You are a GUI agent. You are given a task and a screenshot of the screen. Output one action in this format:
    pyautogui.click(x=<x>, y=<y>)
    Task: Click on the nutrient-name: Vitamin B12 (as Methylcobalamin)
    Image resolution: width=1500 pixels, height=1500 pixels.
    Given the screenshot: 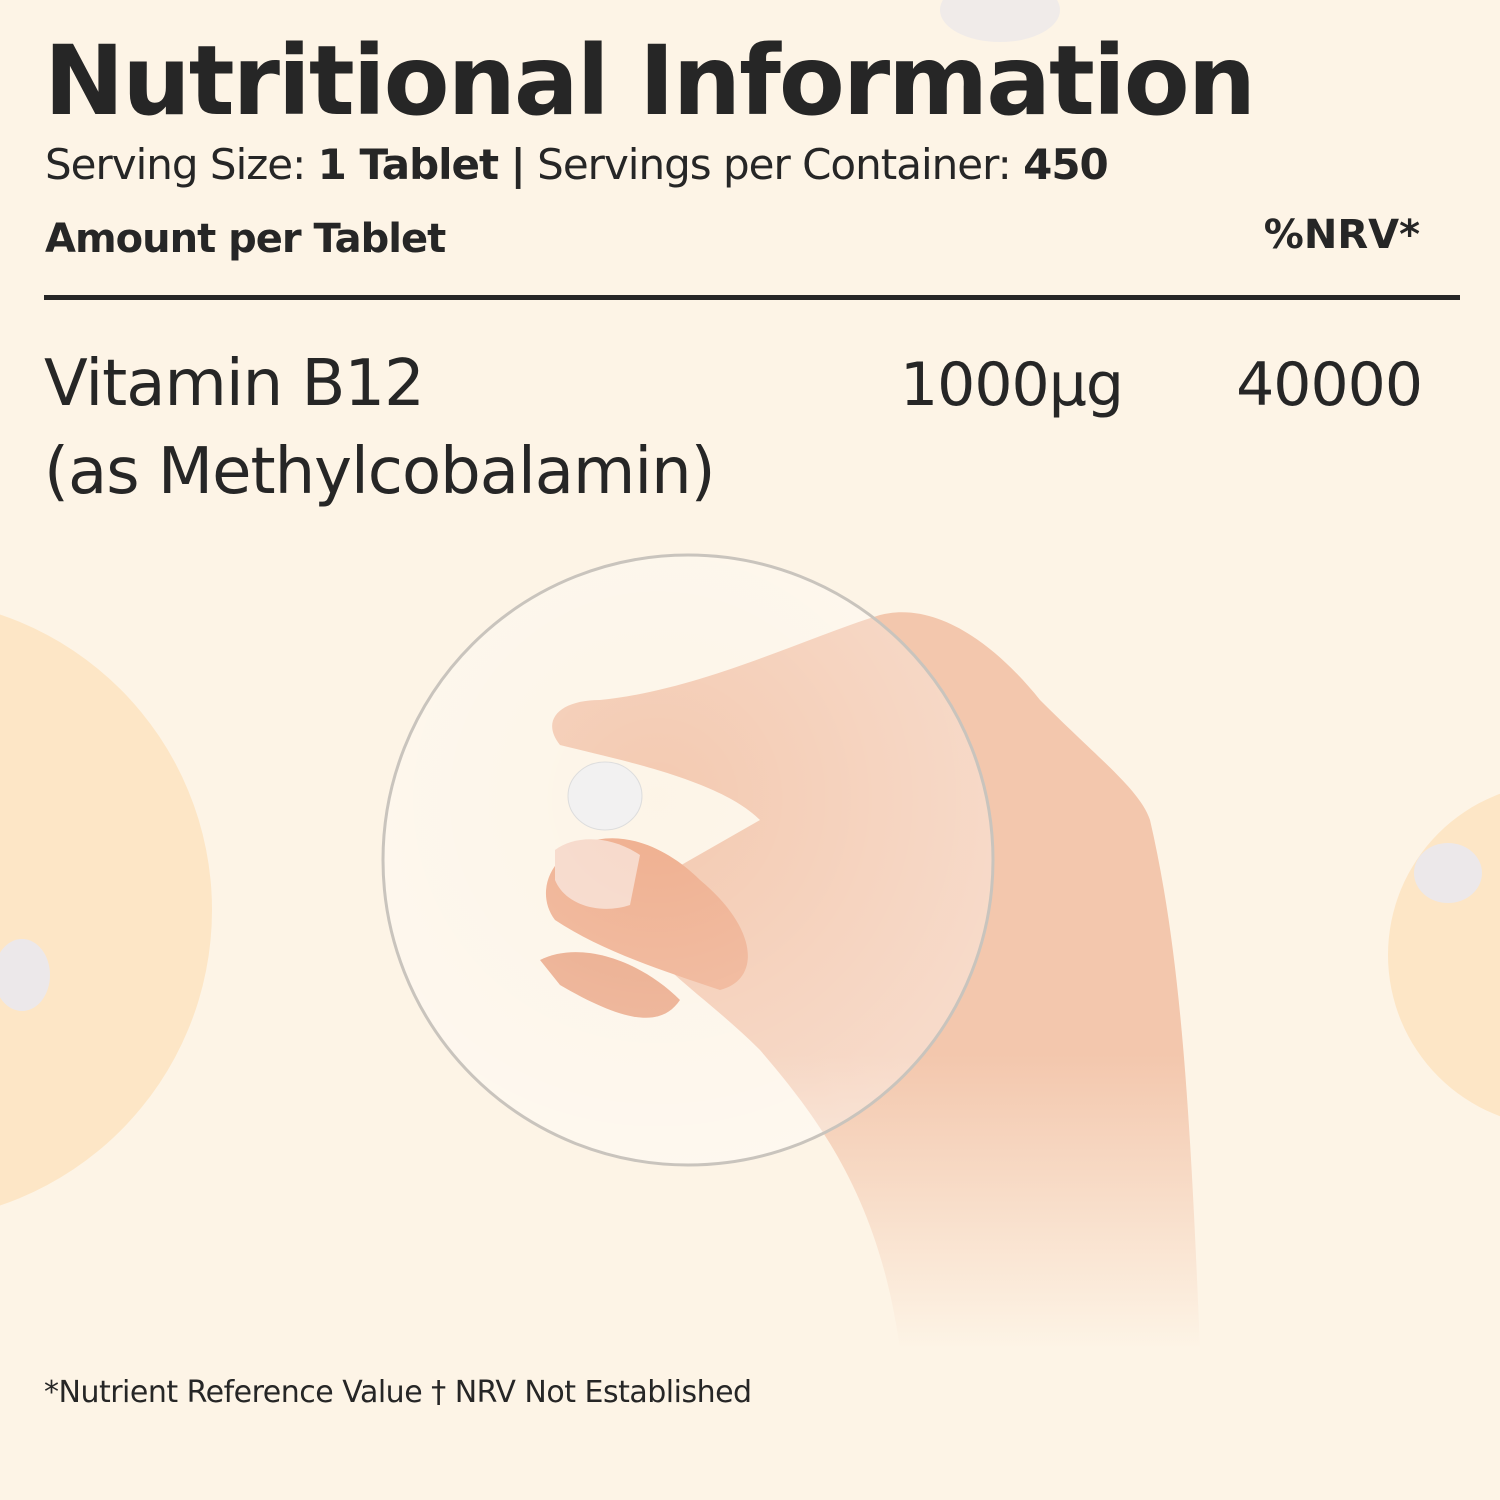 What is the action you would take?
    pyautogui.click(x=380, y=428)
    